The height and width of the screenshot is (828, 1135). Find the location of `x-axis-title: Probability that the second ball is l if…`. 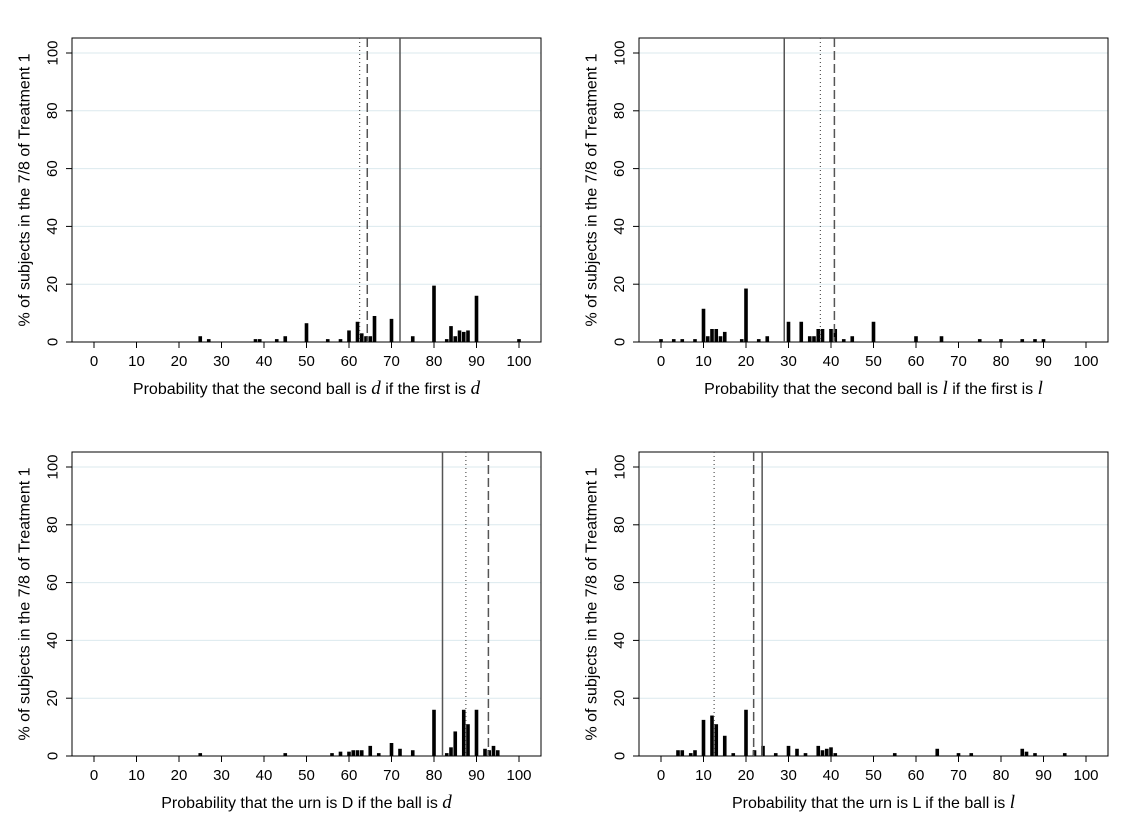

x-axis-title: Probability that the second ball is l if… is located at coordinates (873, 388).